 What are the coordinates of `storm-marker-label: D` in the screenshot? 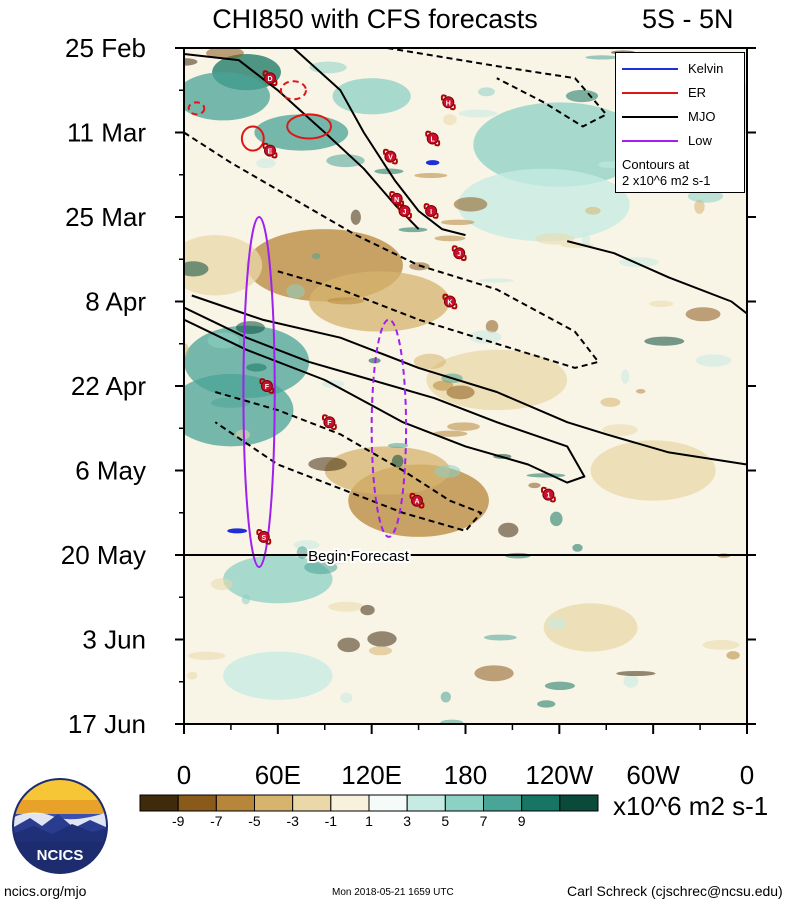 It's located at (269, 79).